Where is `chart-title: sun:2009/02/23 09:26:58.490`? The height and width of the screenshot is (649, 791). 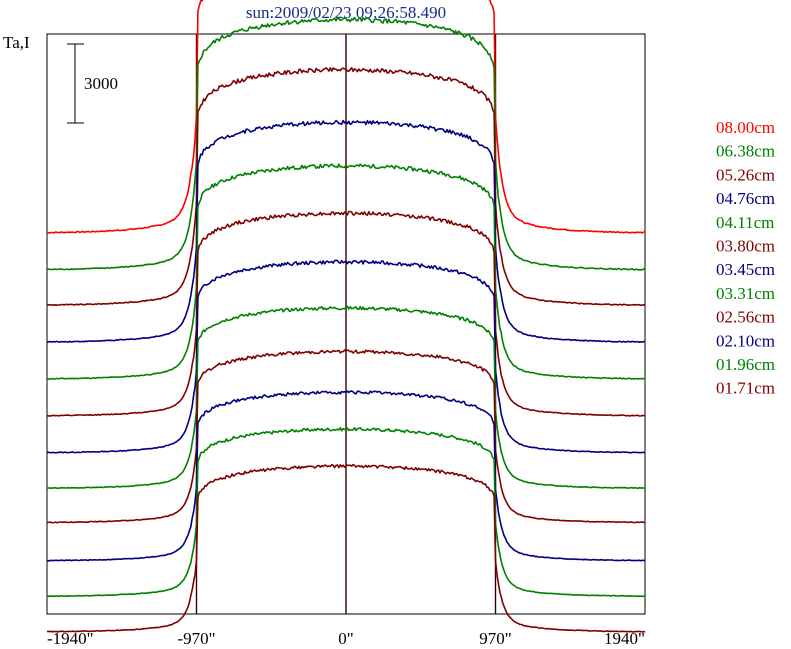
chart-title: sun:2009/02/23 09:26:58.490 is located at coordinates (346, 12).